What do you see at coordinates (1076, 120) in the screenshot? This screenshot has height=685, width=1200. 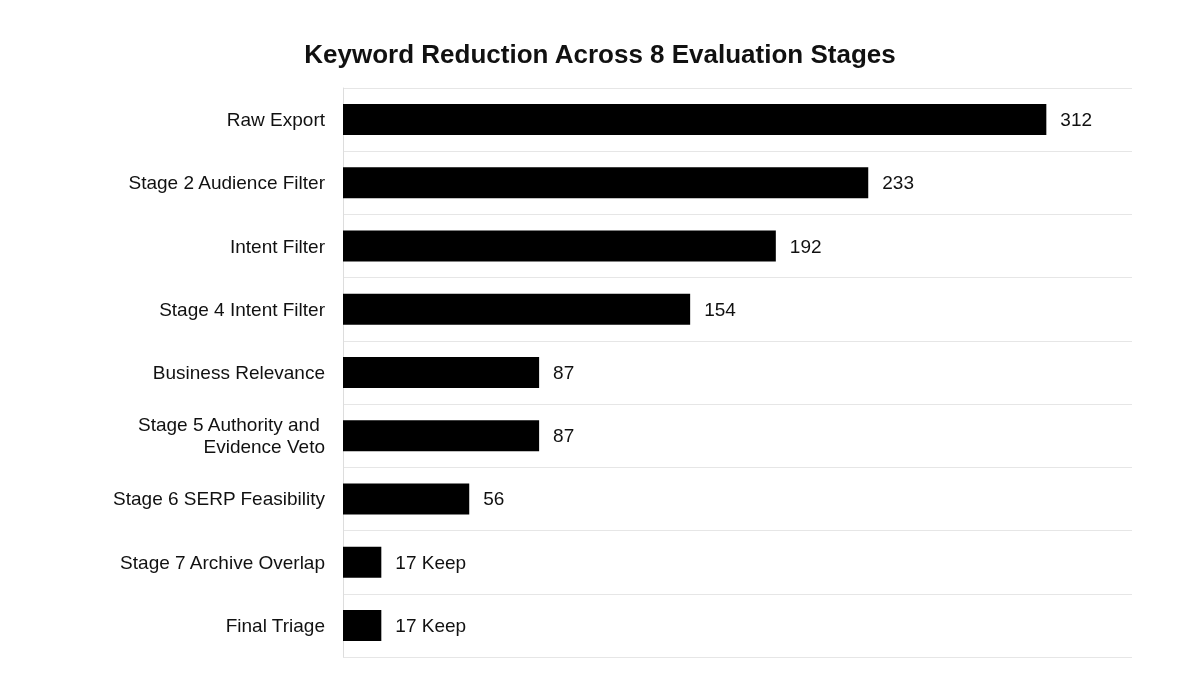 I see `data-label: 312` at bounding box center [1076, 120].